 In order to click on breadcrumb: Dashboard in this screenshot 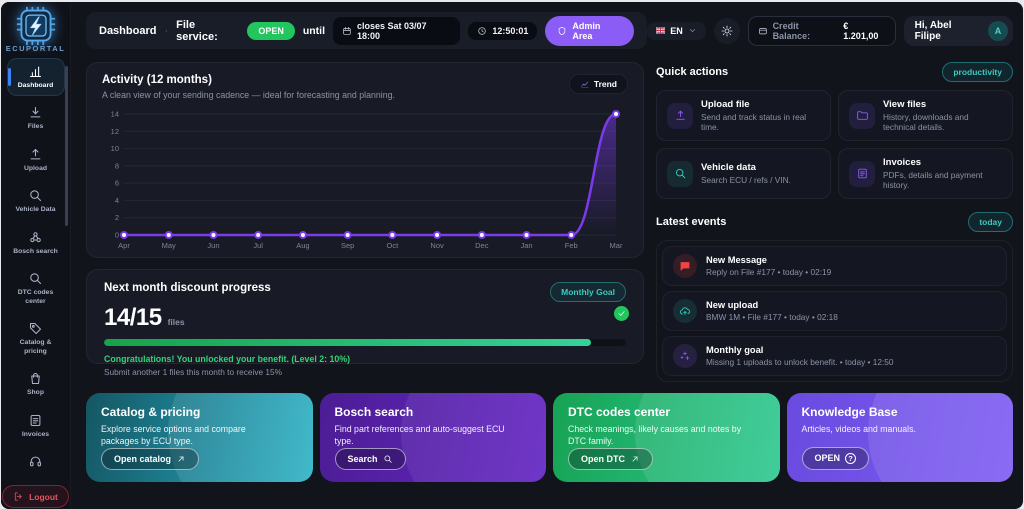, I will do `click(128, 30)`.